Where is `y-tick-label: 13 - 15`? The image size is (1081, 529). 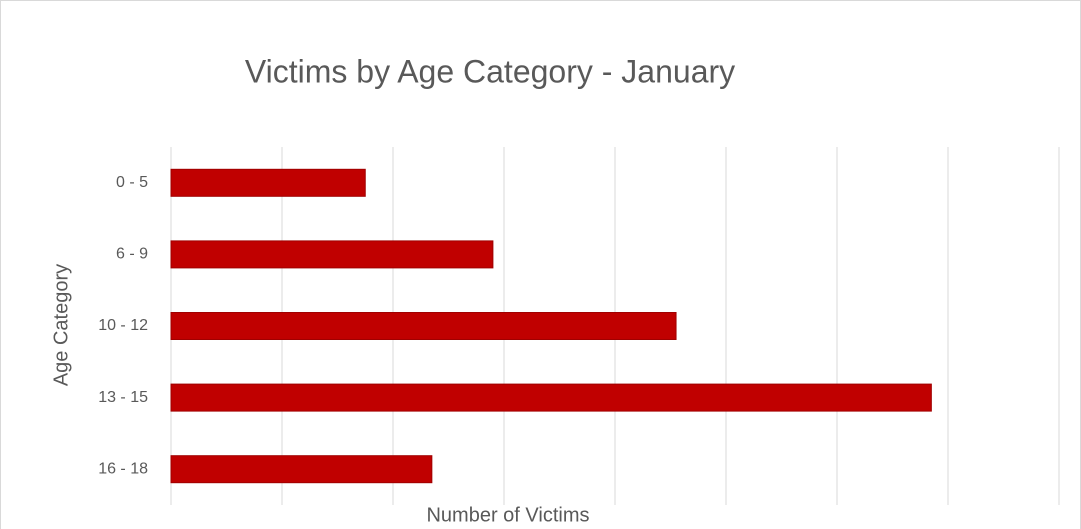
y-tick-label: 13 - 15 is located at coordinates (123, 397).